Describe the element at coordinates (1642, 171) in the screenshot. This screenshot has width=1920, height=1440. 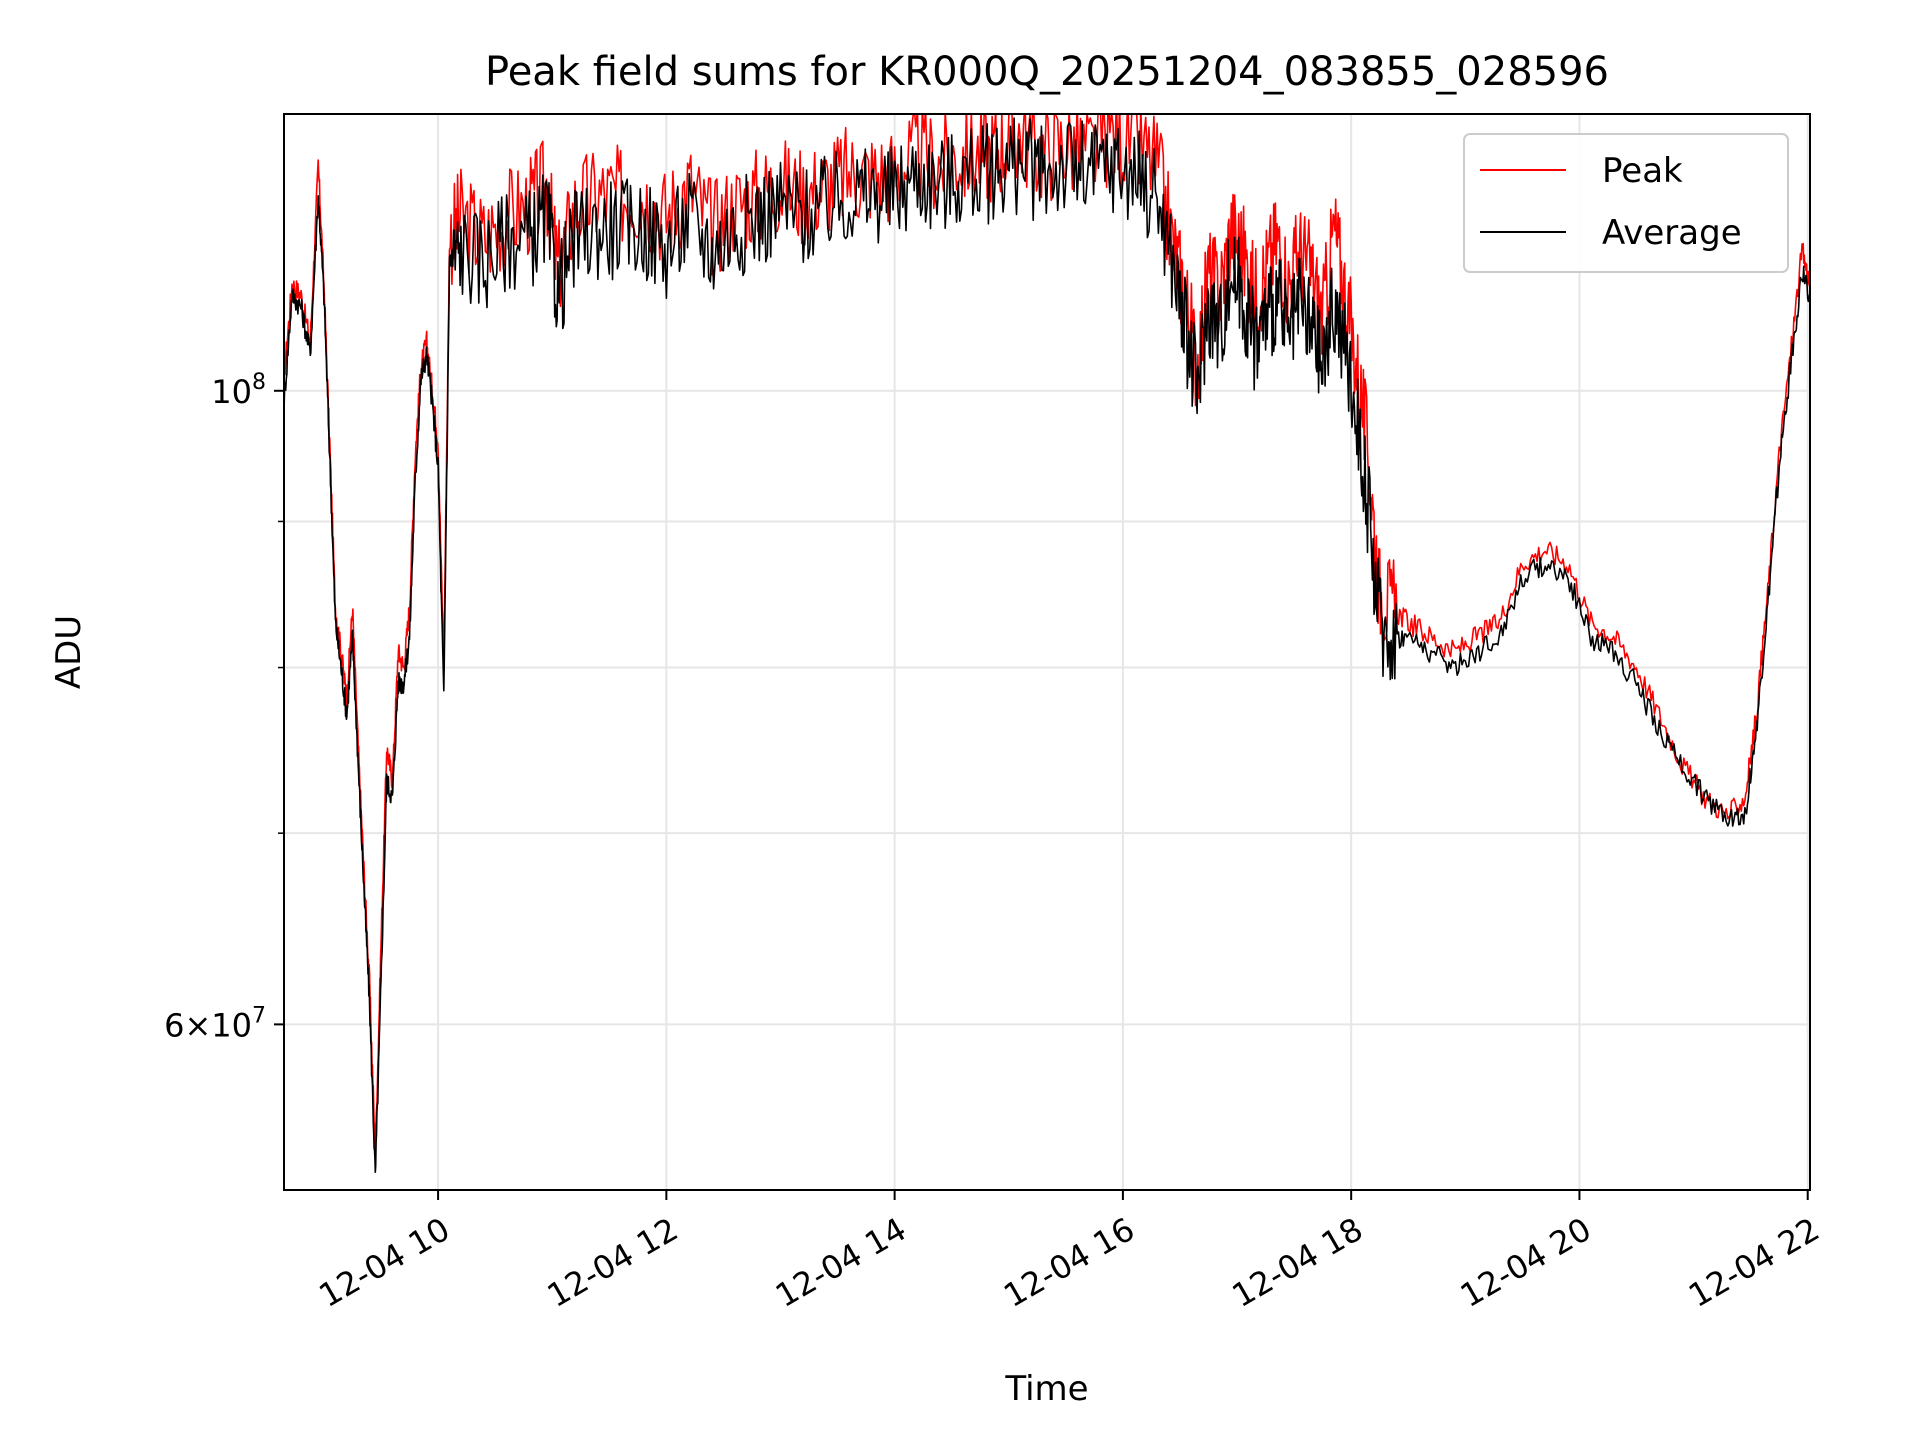
I see `legend-peak-label: Peak` at that location.